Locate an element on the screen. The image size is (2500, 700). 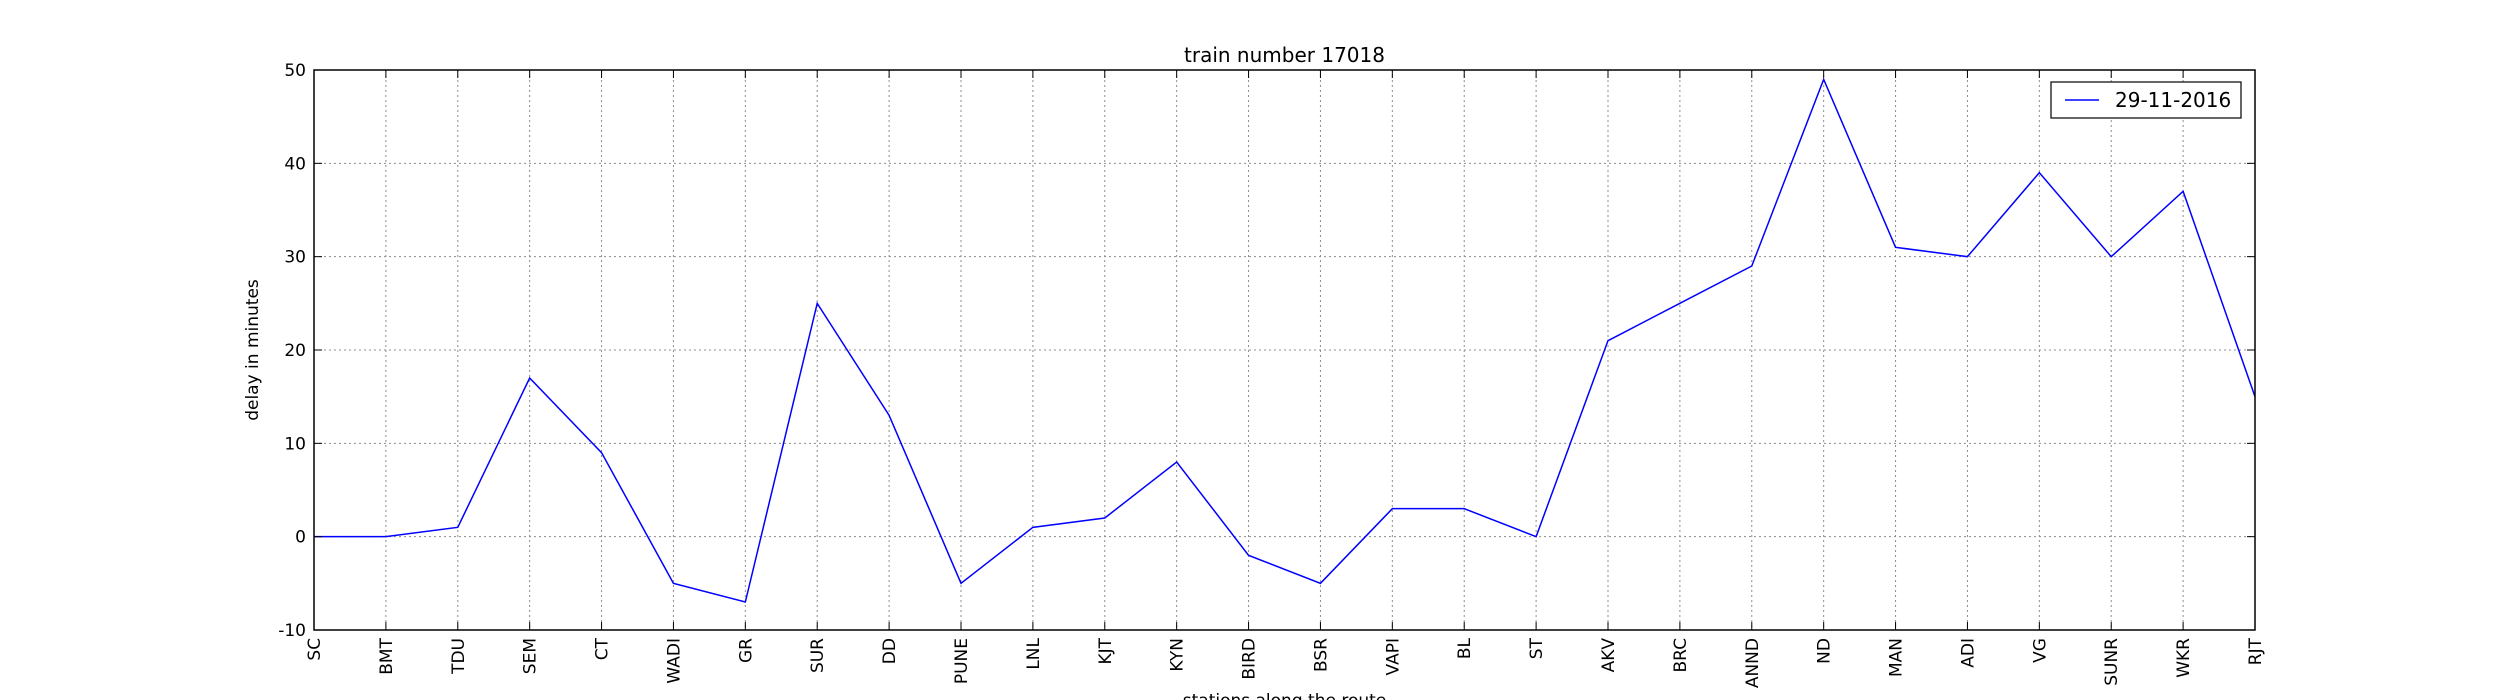
x-tick-label: ND is located at coordinates (1825, 651).